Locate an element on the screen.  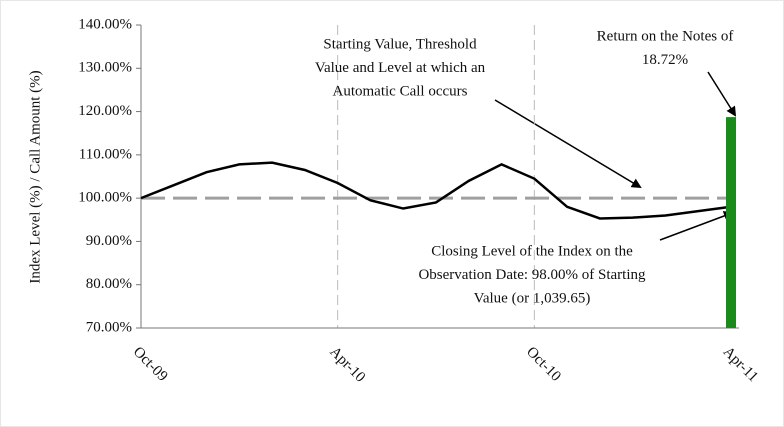
y-tick-label: 80.00% is located at coordinates (109, 284).